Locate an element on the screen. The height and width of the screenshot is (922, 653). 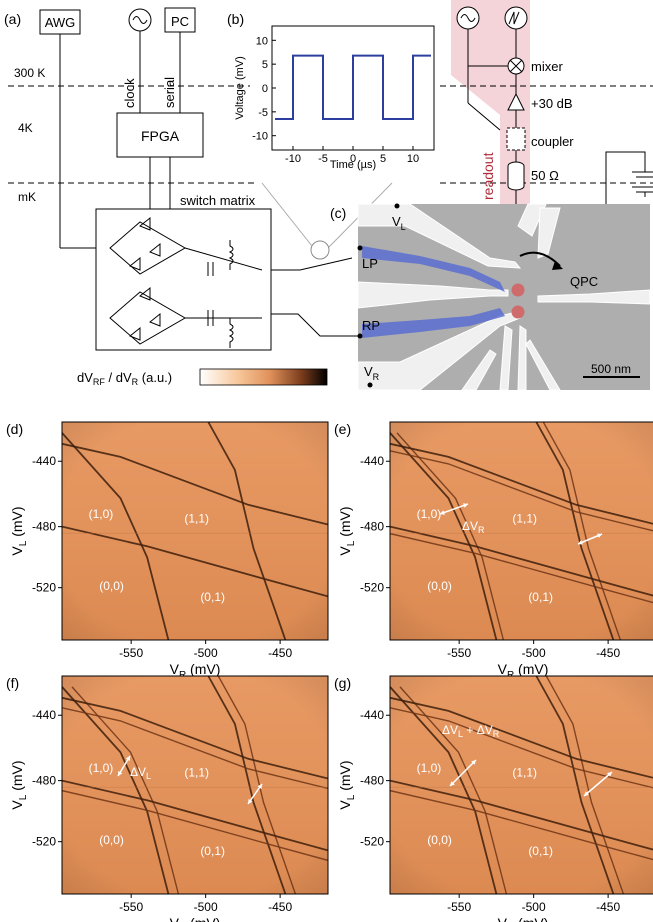
zoom-circle is located at coordinates (320, 250).